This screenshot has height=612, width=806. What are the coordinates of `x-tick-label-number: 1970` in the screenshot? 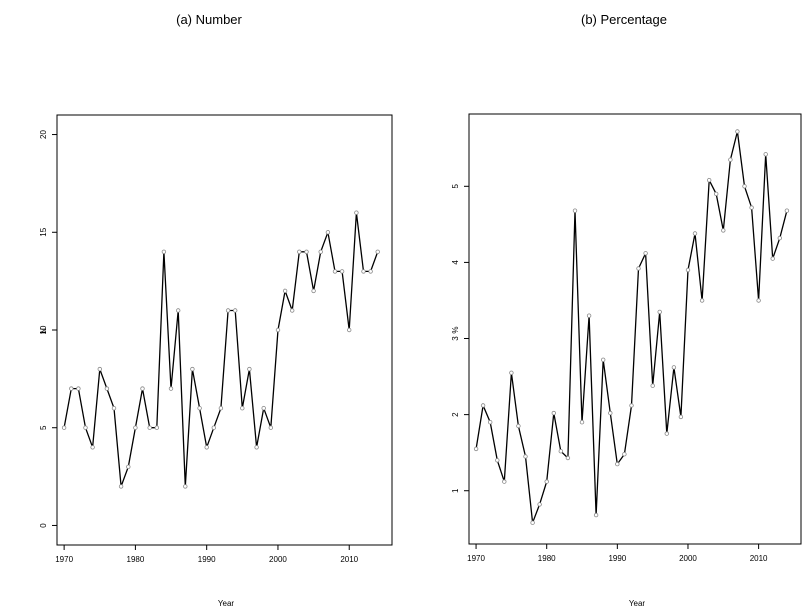 It's located at (64, 559).